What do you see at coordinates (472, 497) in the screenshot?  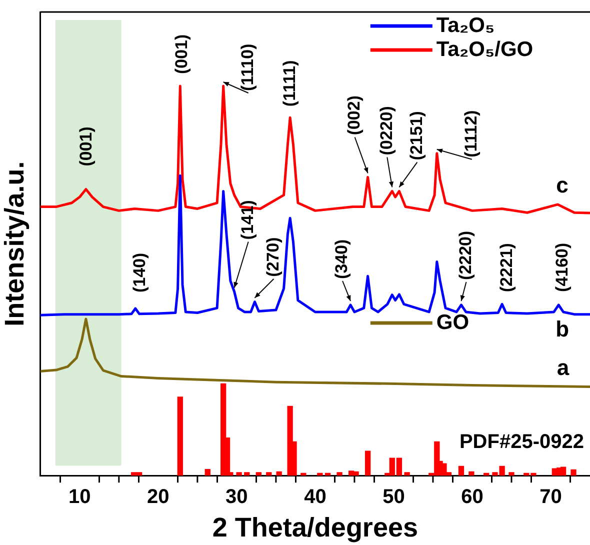 I see `x-tick-label: 60` at bounding box center [472, 497].